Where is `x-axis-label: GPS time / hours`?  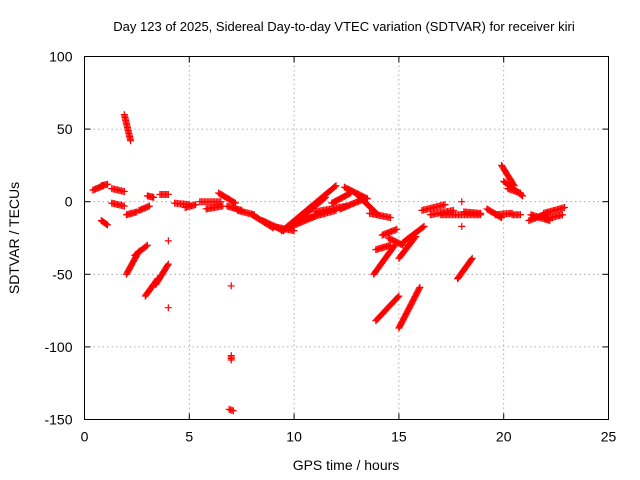 x-axis-label: GPS time / hours is located at coordinates (346, 465).